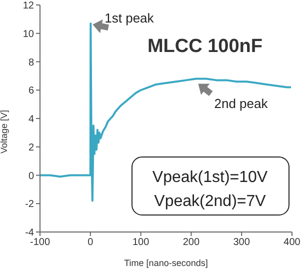 This screenshot has width=301, height=272. Describe the element at coordinates (292, 242) in the screenshot. I see `x-tick-label: 400` at that location.